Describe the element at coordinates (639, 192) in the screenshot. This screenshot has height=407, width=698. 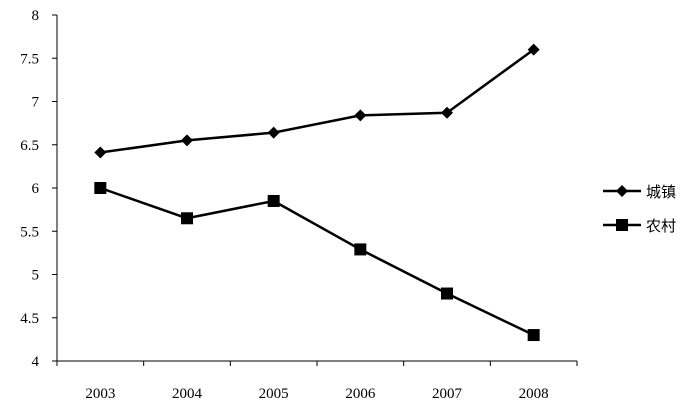
I see `legend-item-1: 城镇` at that location.